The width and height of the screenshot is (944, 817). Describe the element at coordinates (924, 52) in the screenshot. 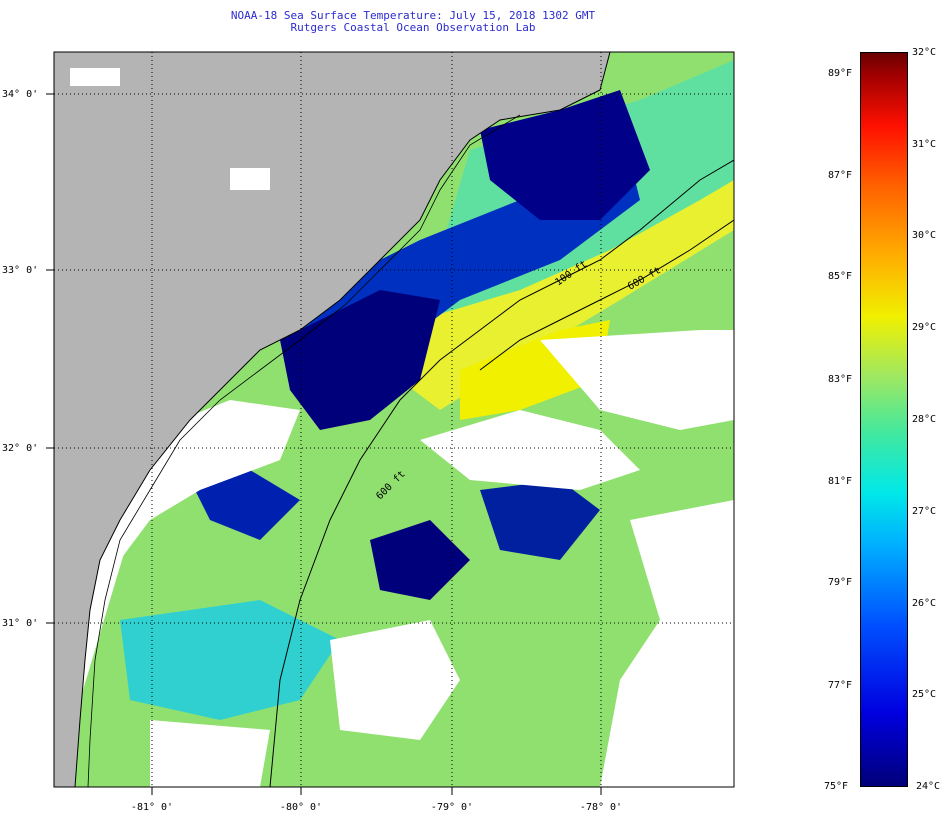

I see `scale-c-32: 32°C` at that location.